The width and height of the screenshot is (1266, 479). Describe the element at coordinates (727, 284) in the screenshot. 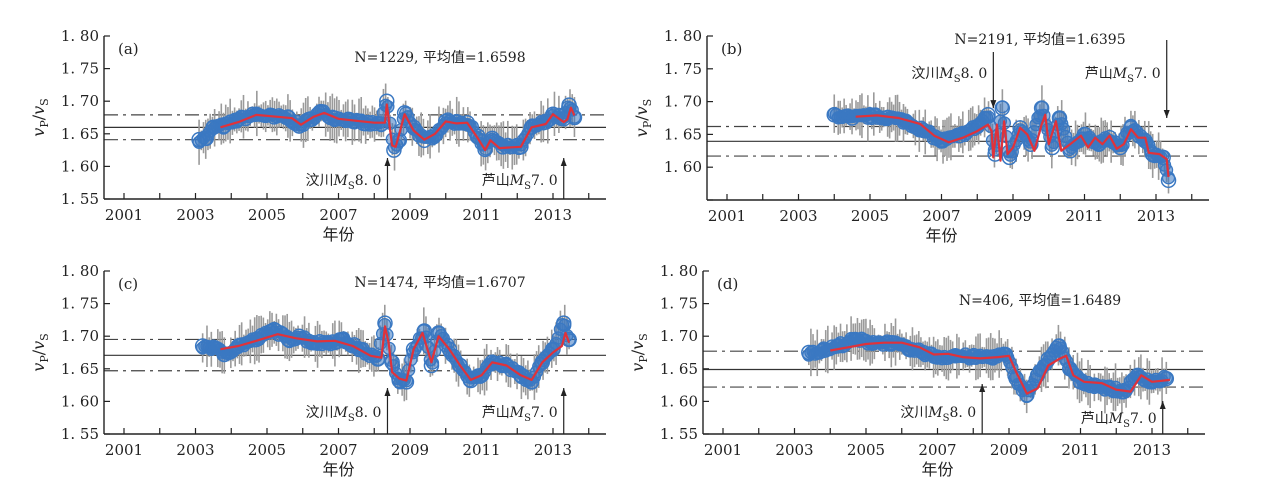

I see `panel-label: (d)` at that location.